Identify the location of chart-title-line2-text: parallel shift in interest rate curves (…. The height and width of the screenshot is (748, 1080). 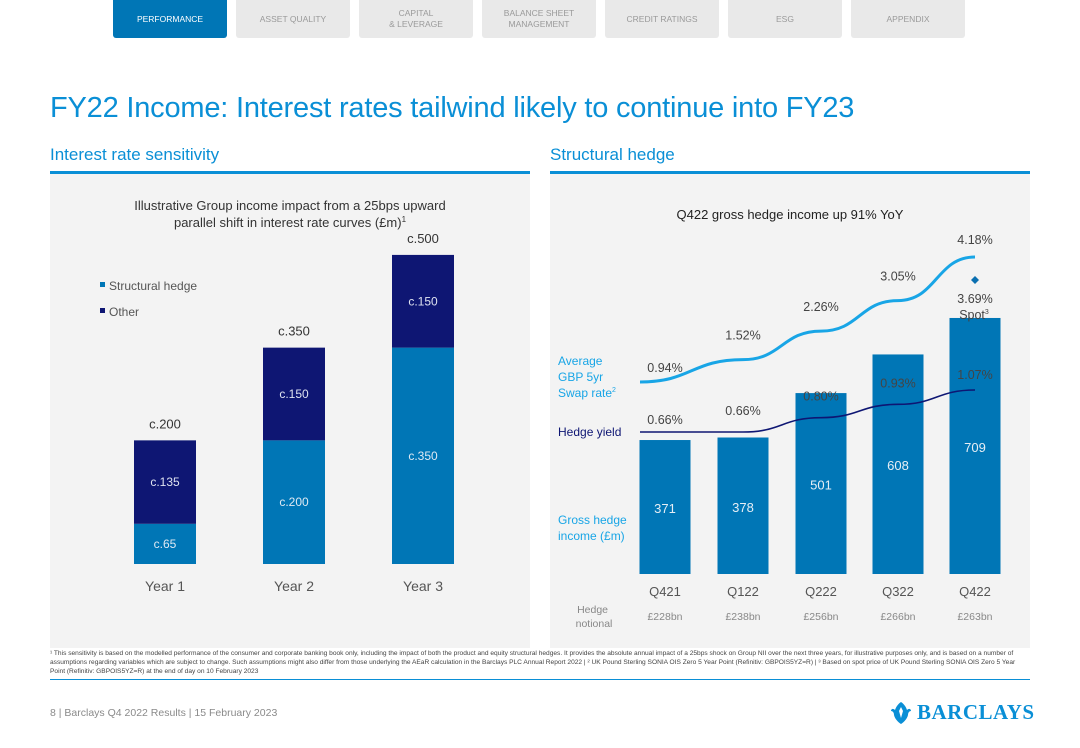
(288, 222).